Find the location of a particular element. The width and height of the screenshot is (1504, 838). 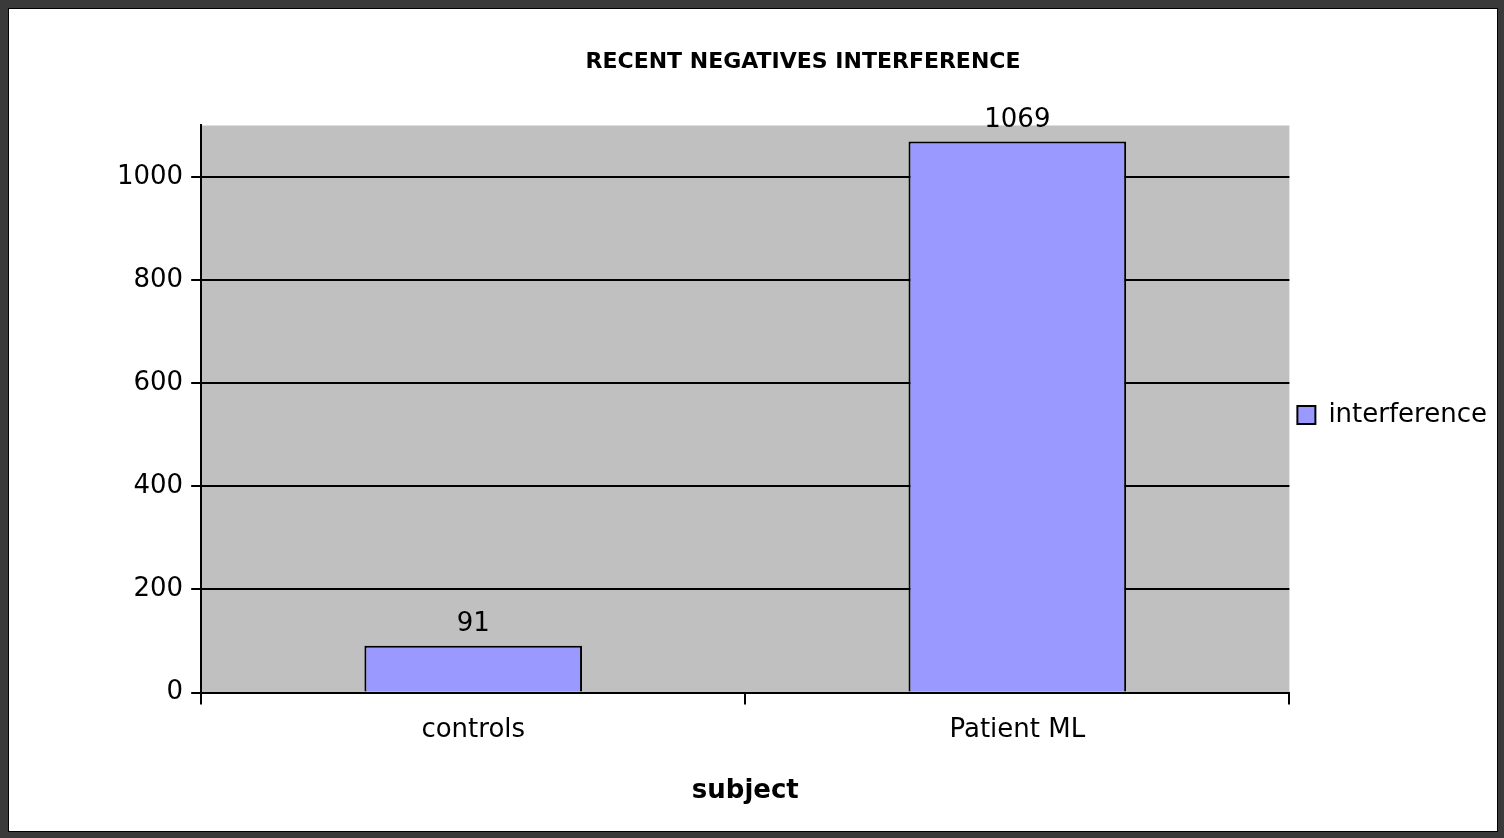

y-tick-label: 0 is located at coordinates (175, 690).